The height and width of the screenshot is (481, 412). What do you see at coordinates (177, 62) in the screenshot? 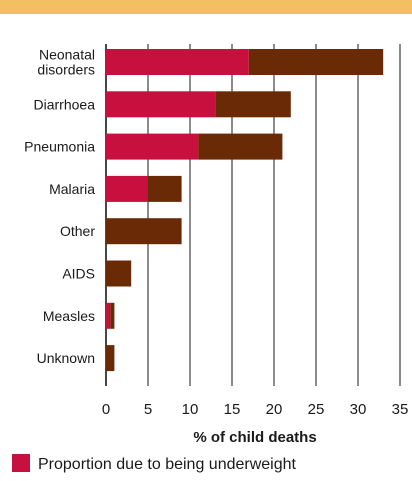
I see `bar-neonatal-disorders-s0` at bounding box center [177, 62].